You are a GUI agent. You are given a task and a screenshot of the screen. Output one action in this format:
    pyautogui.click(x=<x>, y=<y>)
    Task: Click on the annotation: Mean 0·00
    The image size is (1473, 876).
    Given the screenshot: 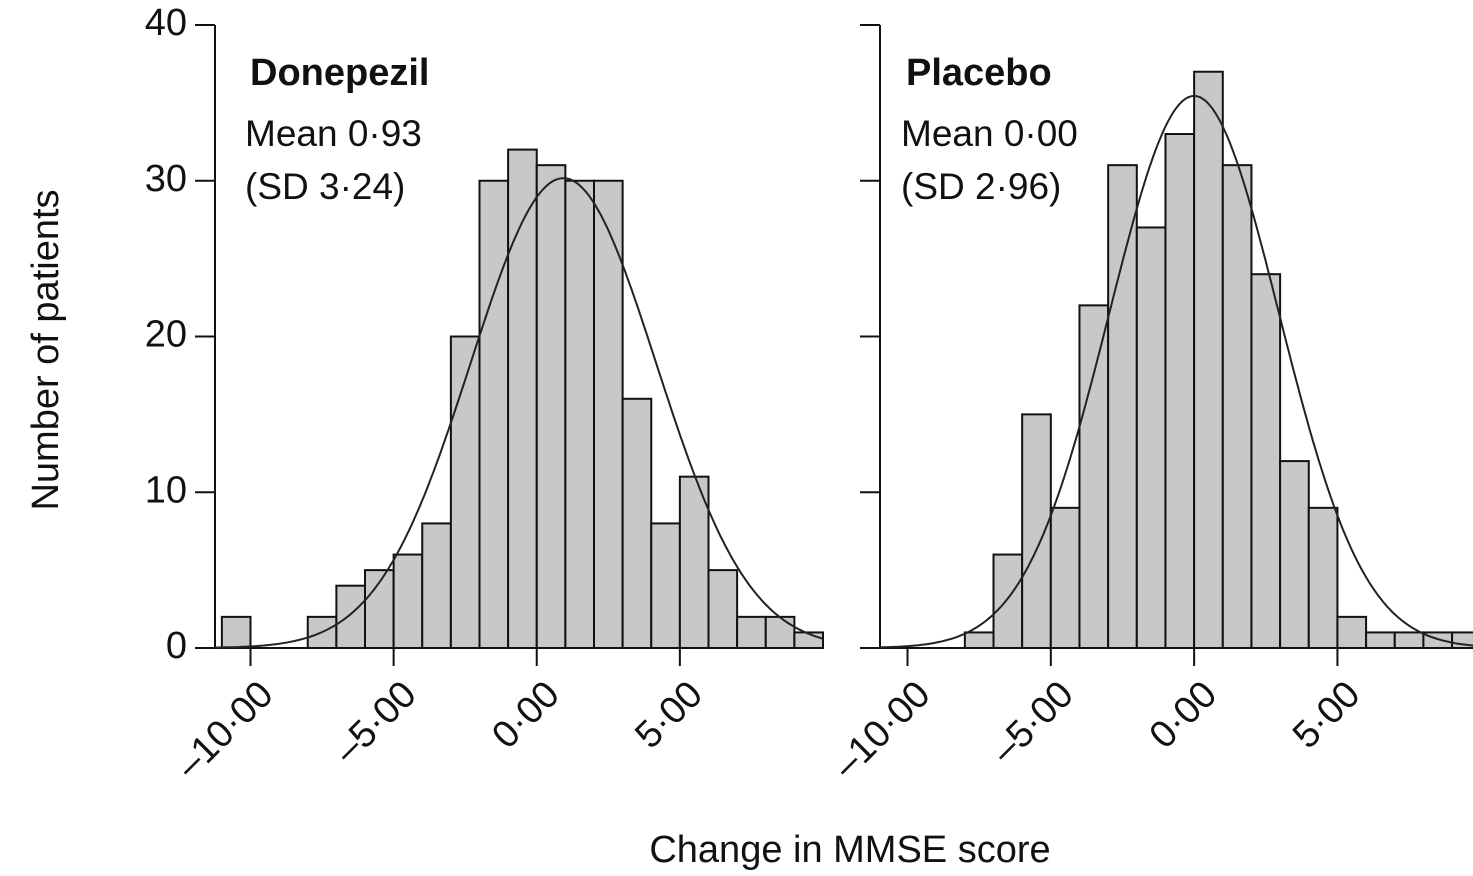 What is the action you would take?
    pyautogui.click(x=989, y=133)
    